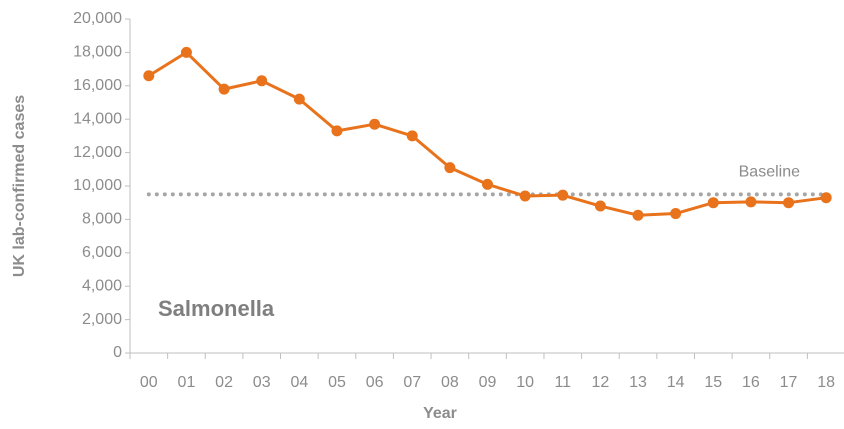 This screenshot has width=844, height=429. What do you see at coordinates (826, 382) in the screenshot?
I see `x-tick-label: 18` at bounding box center [826, 382].